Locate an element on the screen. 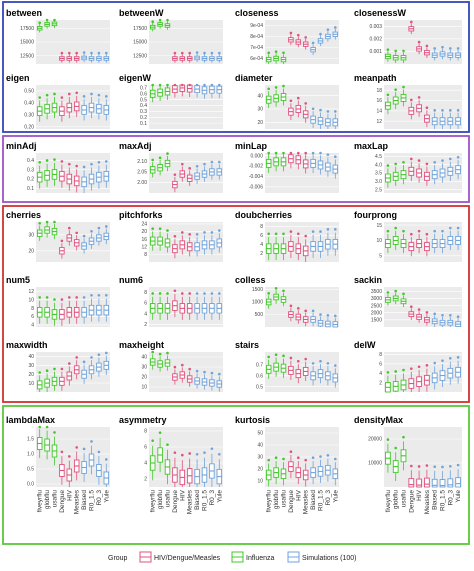 The width and height of the screenshot is (474, 571). y-tick-label: 0.6 is located at coordinates (143, 95).